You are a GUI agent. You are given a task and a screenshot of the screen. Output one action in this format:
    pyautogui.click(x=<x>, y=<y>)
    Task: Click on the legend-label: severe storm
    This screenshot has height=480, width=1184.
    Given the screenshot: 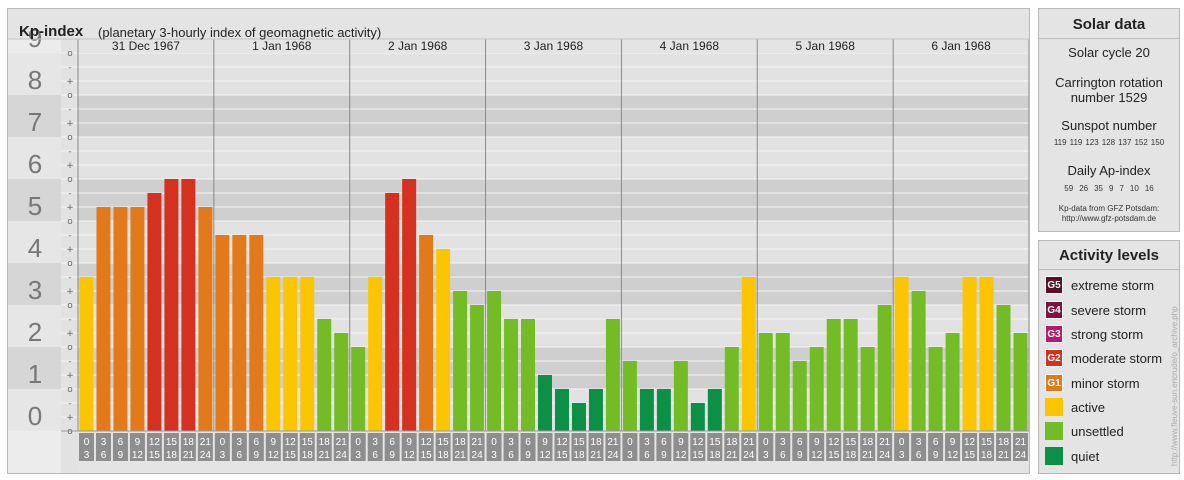 What is the action you would take?
    pyautogui.click(x=1109, y=310)
    